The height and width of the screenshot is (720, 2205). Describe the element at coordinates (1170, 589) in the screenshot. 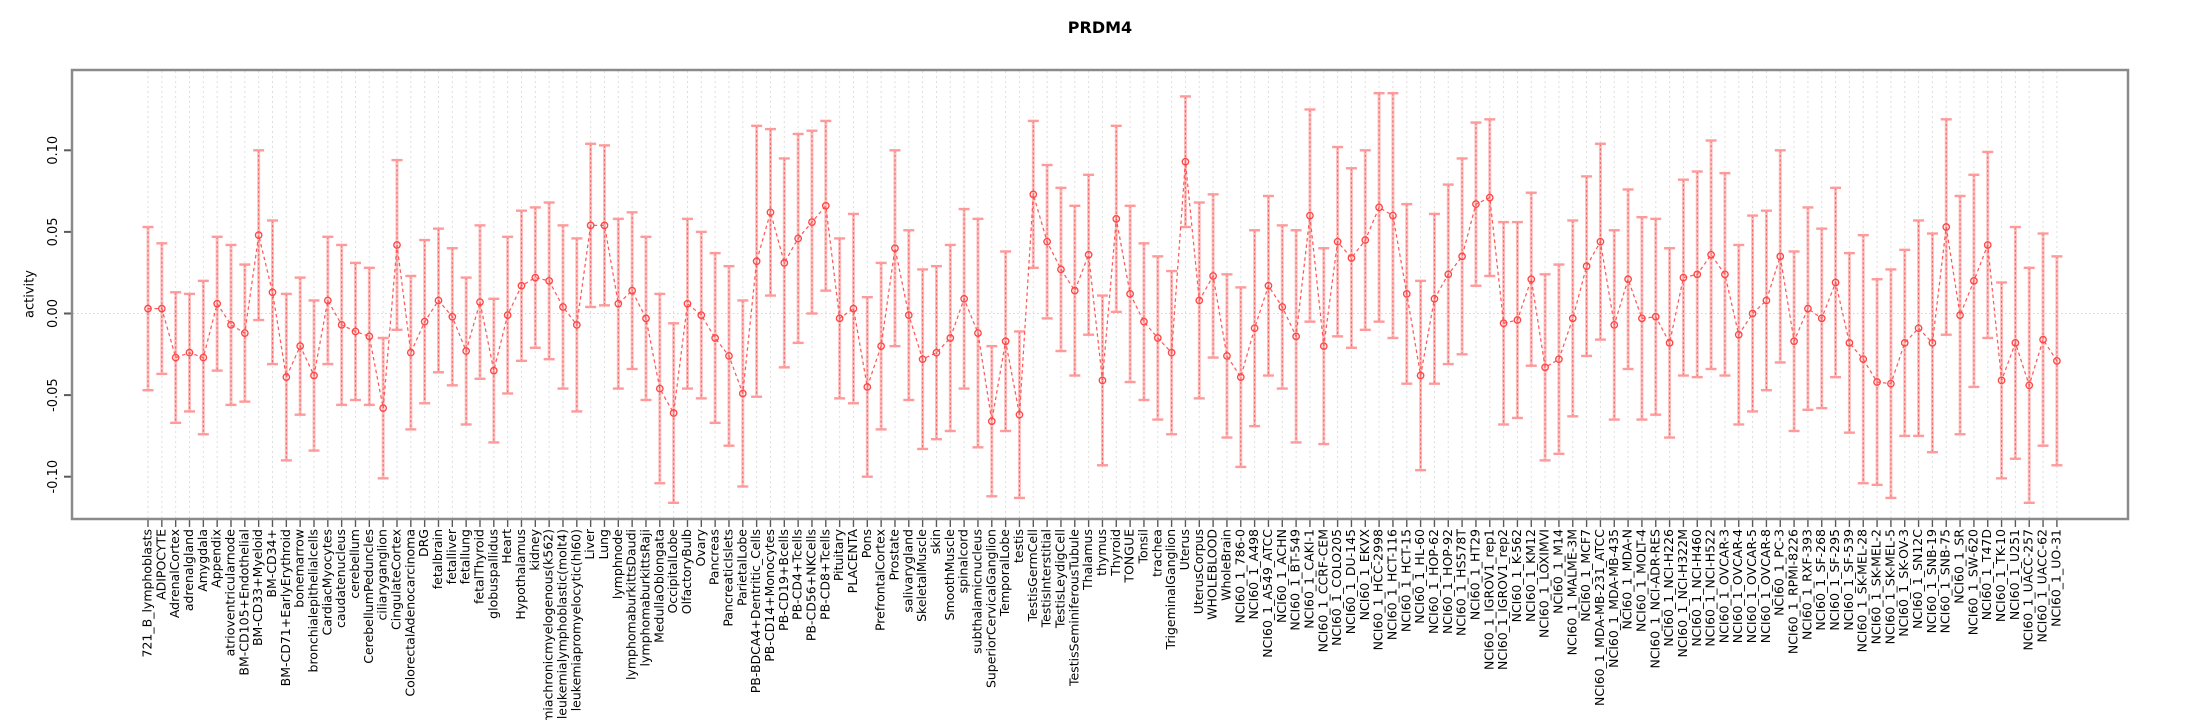

I see `x-tick-label: TrigeminalGanglion` at that location.